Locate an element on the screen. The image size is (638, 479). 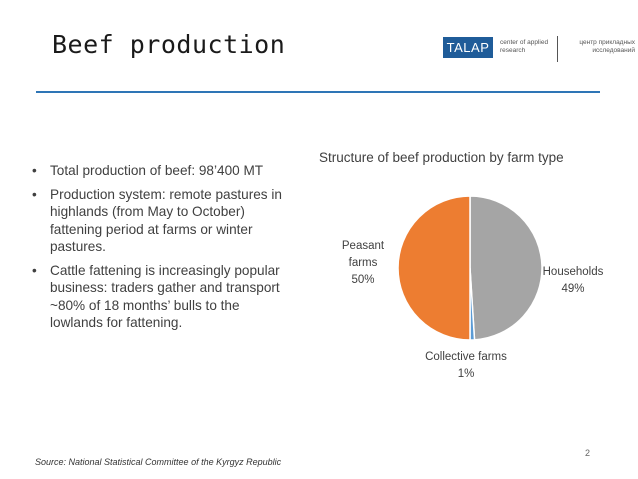
bullet-item: Total production of beef: 98’400 MT is located at coordinates (163, 171).